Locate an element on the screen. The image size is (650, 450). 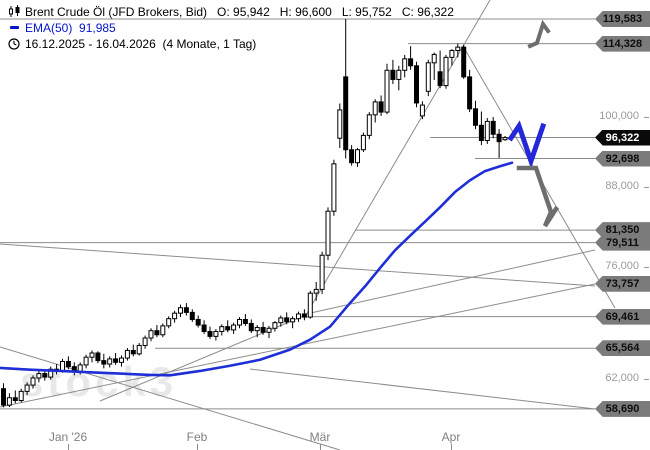
forecast-down-arrow is located at coordinates (538, 196).